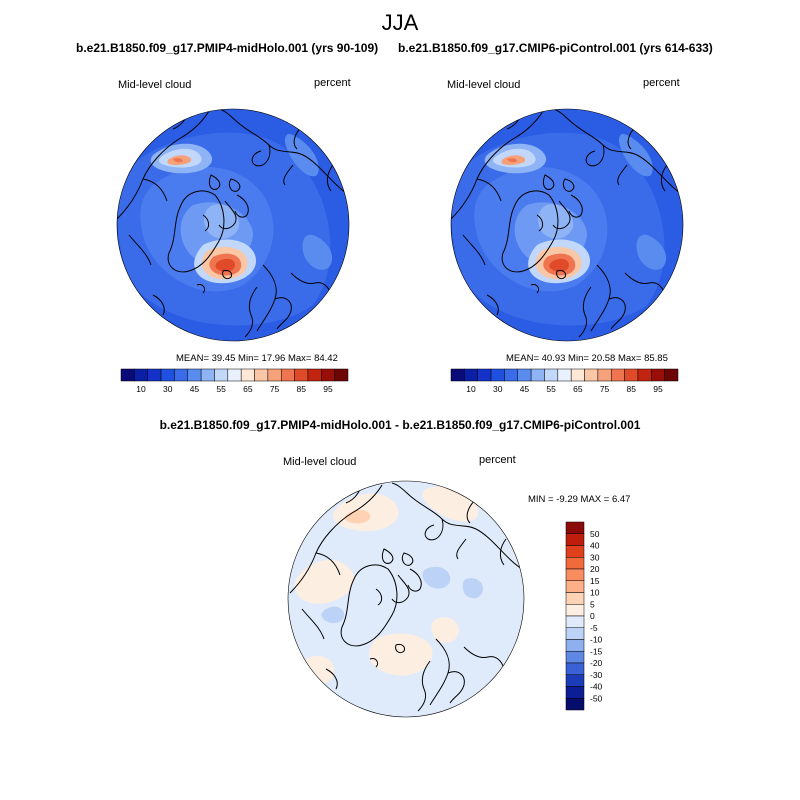  Describe the element at coordinates (406, 599) in the screenshot. I see `difference-map` at that location.